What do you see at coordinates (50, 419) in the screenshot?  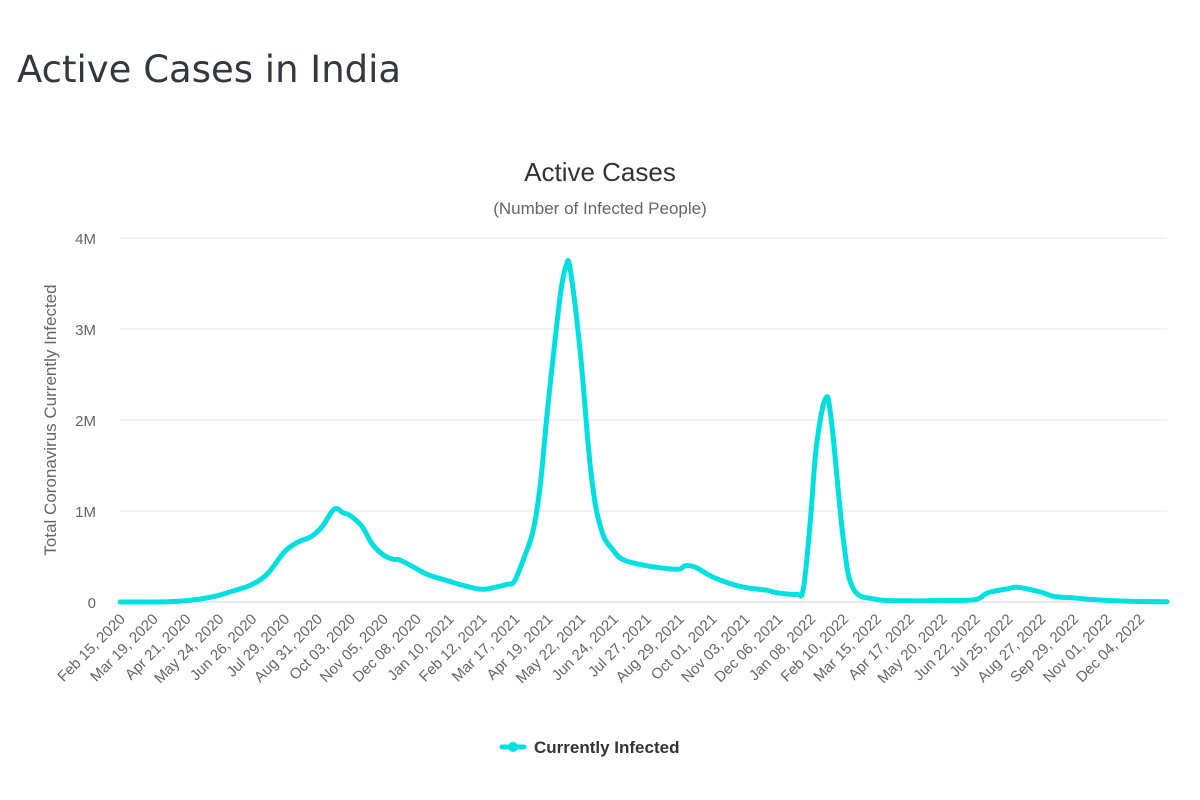 I see `y-axis-label: Total Coronavirus Currently Infected` at bounding box center [50, 419].